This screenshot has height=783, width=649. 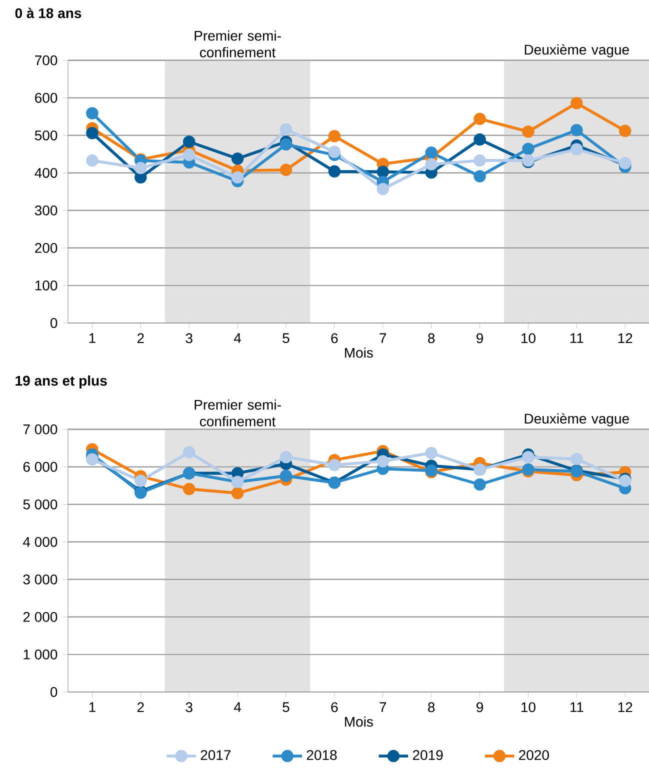 What do you see at coordinates (534, 755) in the screenshot?
I see `legend-label: 2020` at bounding box center [534, 755].